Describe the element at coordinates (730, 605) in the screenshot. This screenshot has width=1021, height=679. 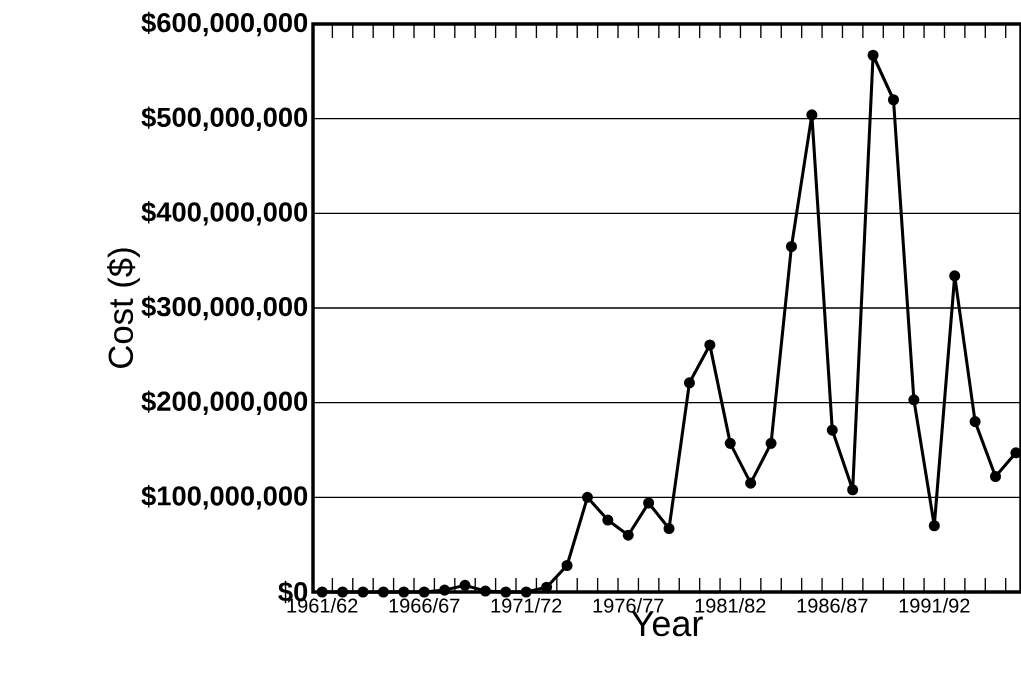
I see `x-tick-label: 1981/82` at that location.